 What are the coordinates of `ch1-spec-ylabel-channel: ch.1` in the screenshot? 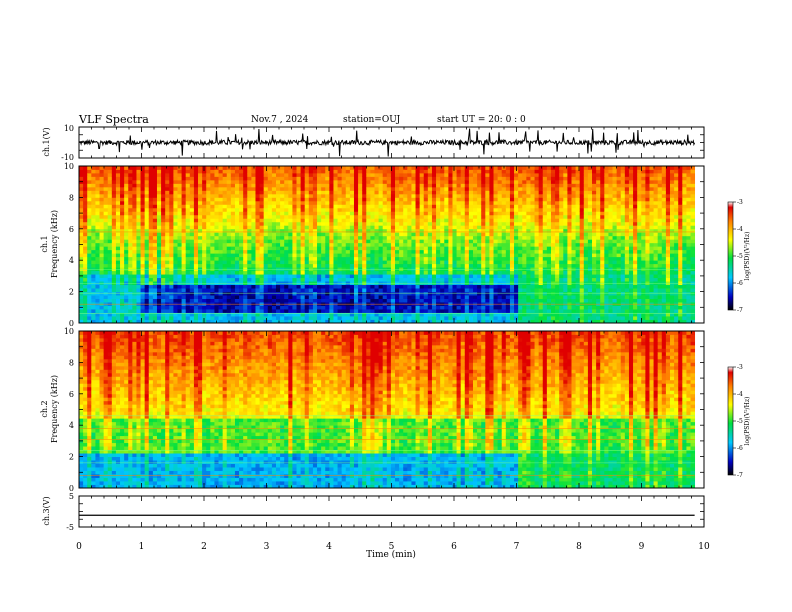 It's located at (44, 243).